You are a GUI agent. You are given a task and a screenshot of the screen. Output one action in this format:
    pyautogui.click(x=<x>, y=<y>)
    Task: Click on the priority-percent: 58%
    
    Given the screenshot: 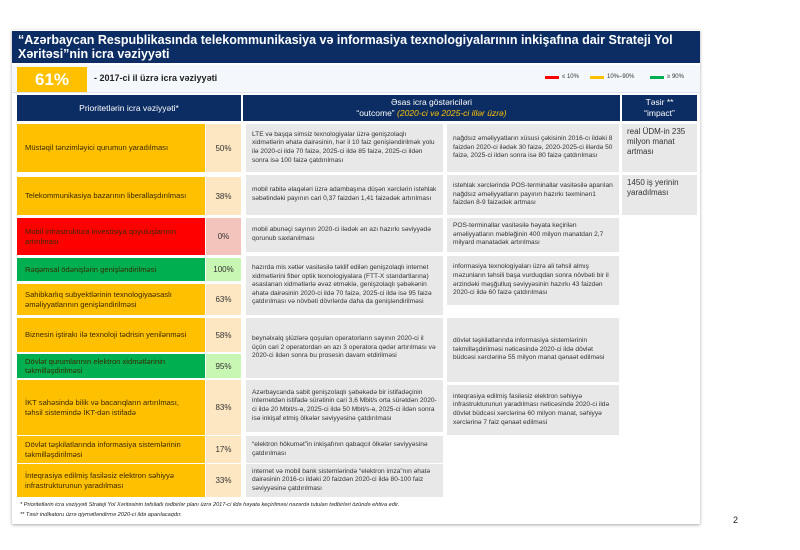 What is the action you would take?
    pyautogui.click(x=223, y=335)
    